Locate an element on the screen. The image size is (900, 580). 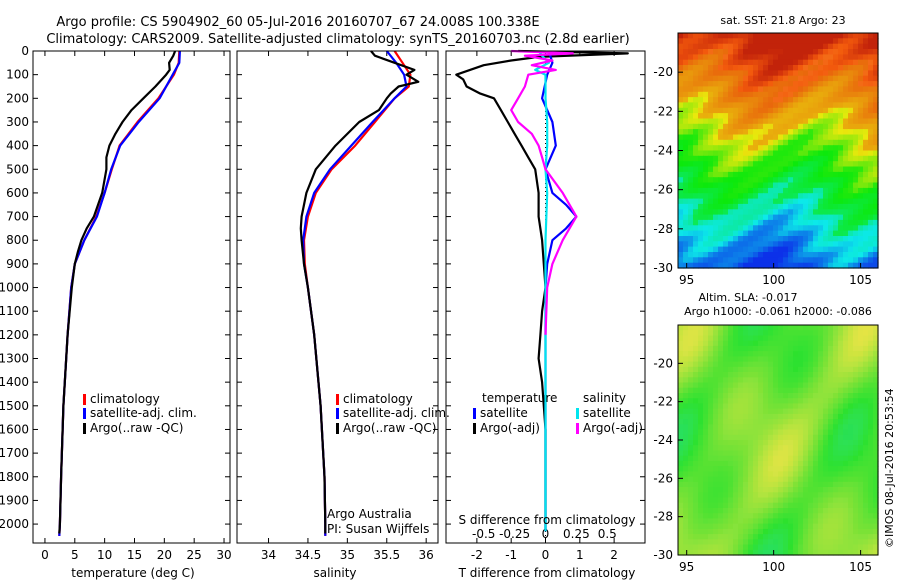
xlabel-t-difference: T difference from climatology is located at coordinates (547, 573).